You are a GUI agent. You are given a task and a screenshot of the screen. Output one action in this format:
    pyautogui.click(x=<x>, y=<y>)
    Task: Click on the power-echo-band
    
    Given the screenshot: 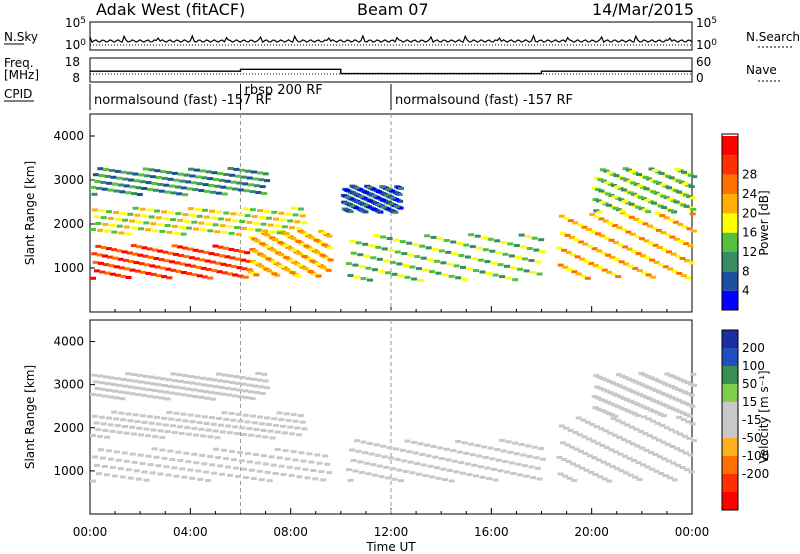 What is the action you would take?
    pyautogui.click(x=626, y=245)
    